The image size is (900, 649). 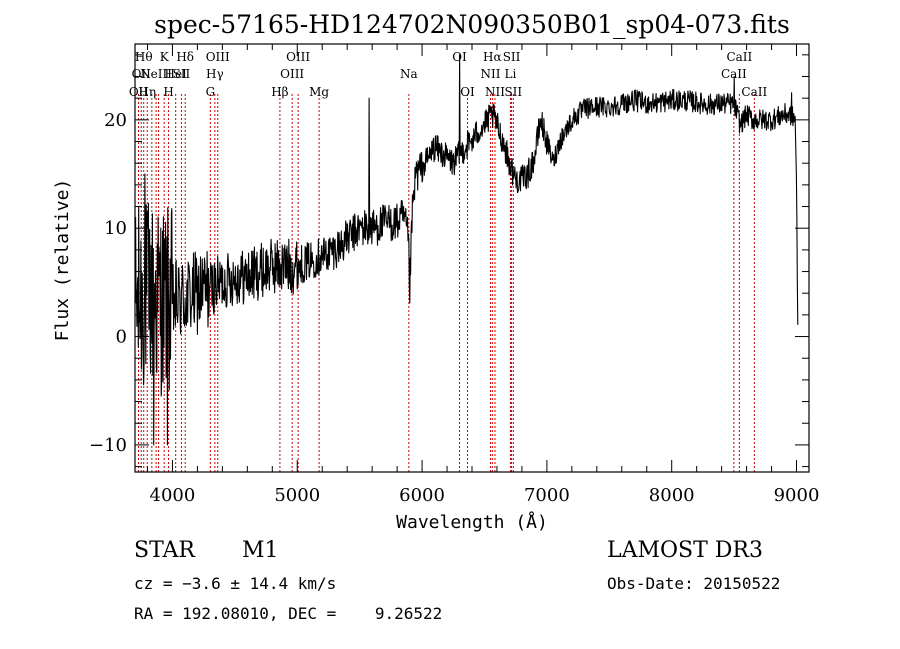 What do you see at coordinates (165, 57) in the screenshot?
I see `line-label: K` at bounding box center [165, 57].